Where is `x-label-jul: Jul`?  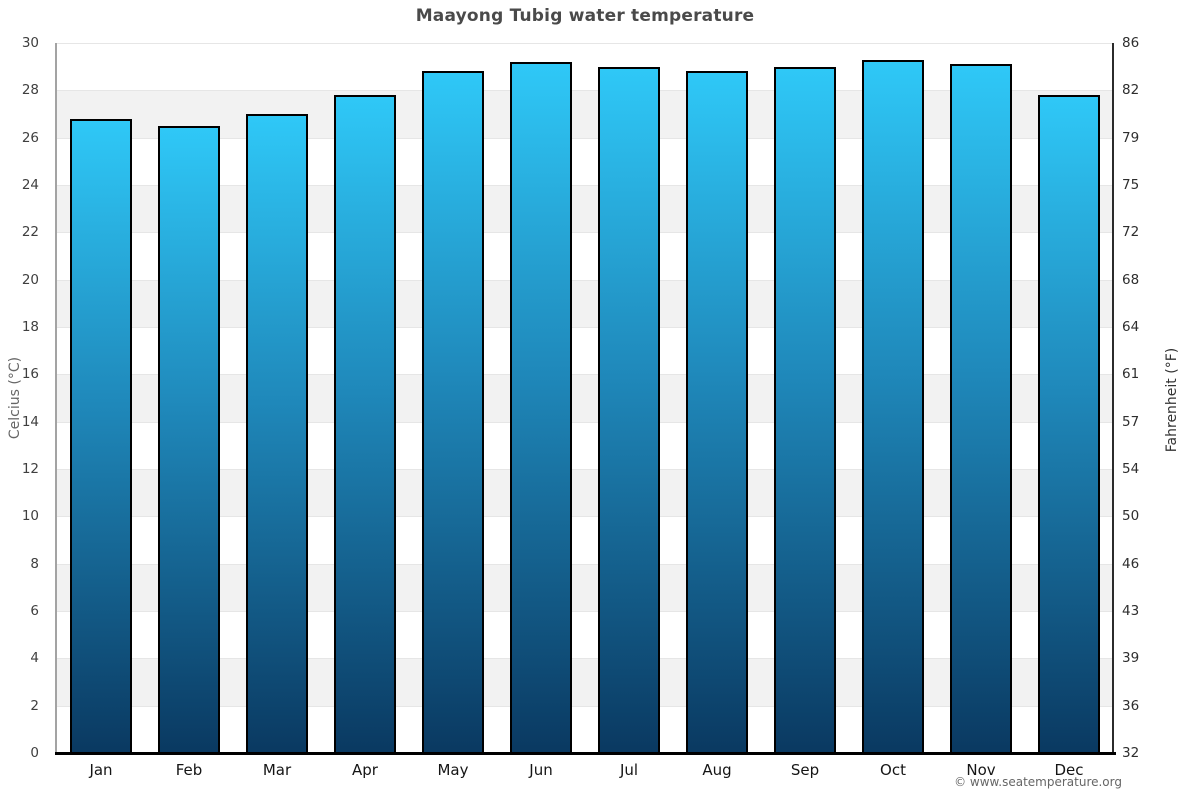 x-label-jul: Jul is located at coordinates (629, 770).